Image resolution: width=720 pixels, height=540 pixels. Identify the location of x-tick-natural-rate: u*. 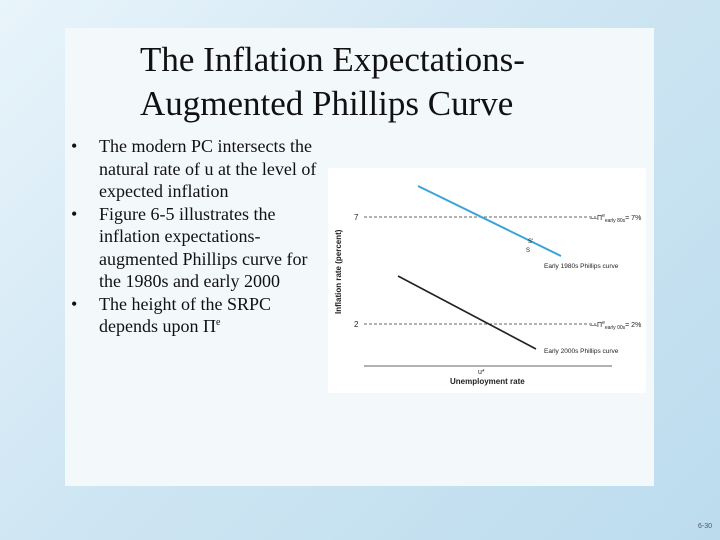
(481, 372).